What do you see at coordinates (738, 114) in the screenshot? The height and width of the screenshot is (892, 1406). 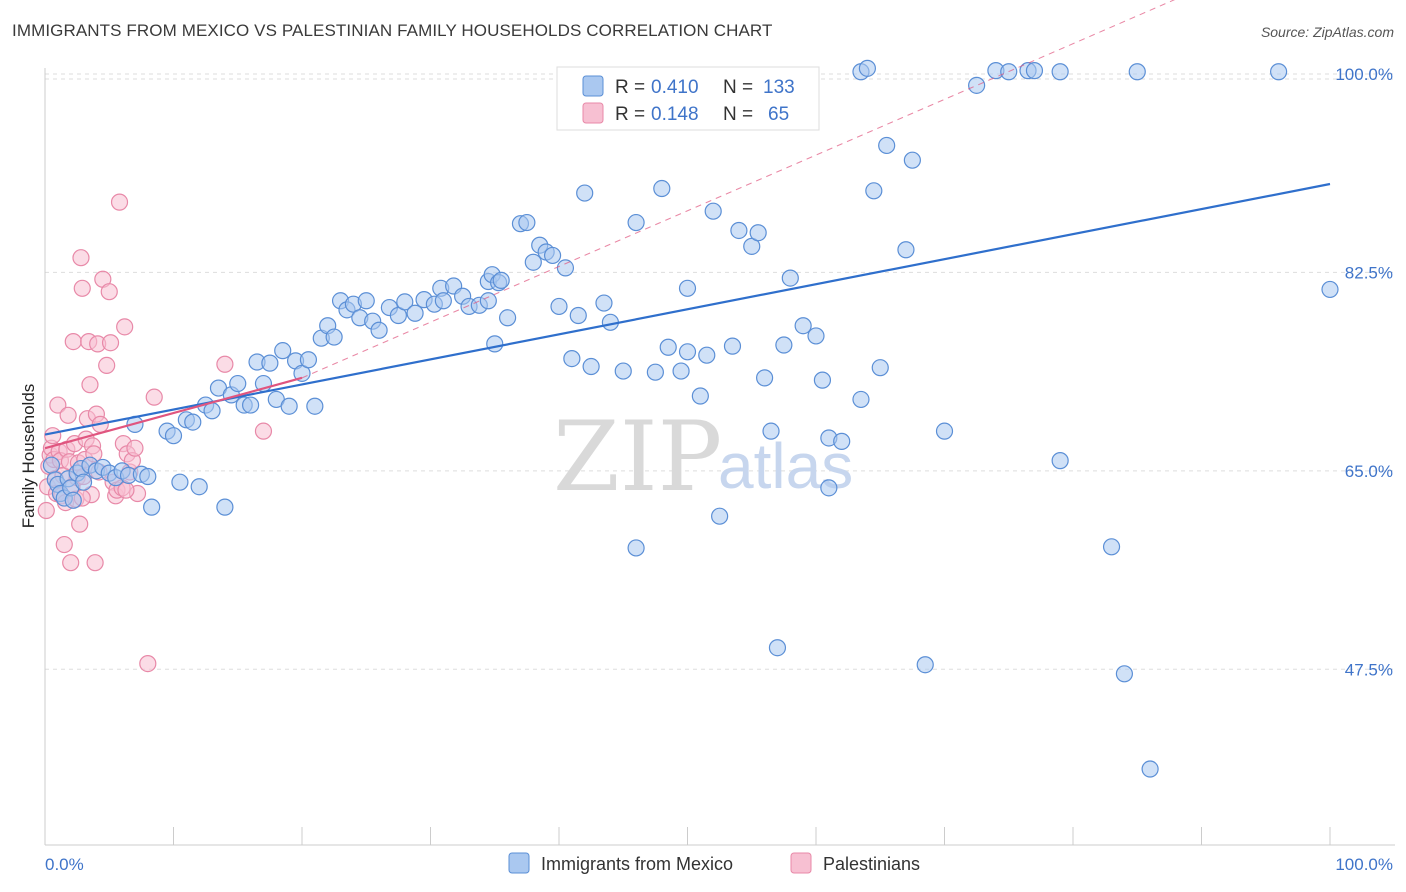 I see `legend-n-label: N =` at bounding box center [738, 114].